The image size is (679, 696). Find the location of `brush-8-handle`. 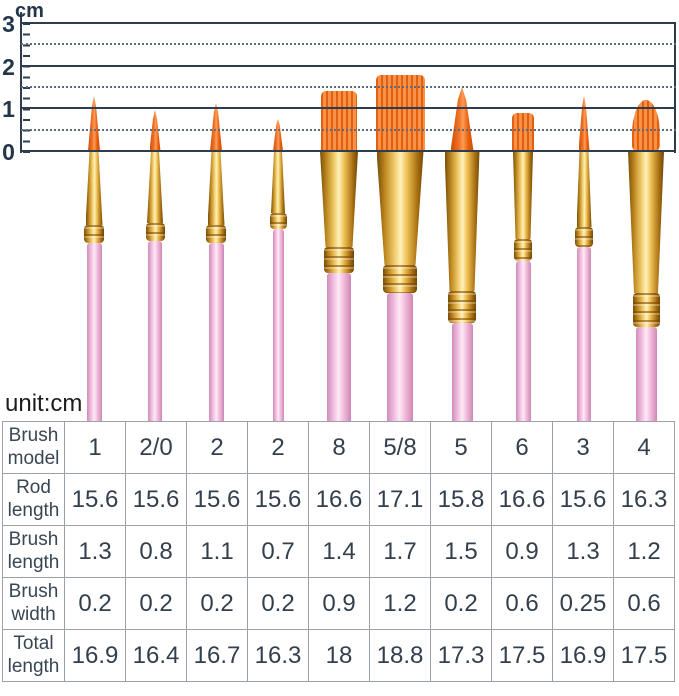

brush-8-handle is located at coordinates (339, 347).